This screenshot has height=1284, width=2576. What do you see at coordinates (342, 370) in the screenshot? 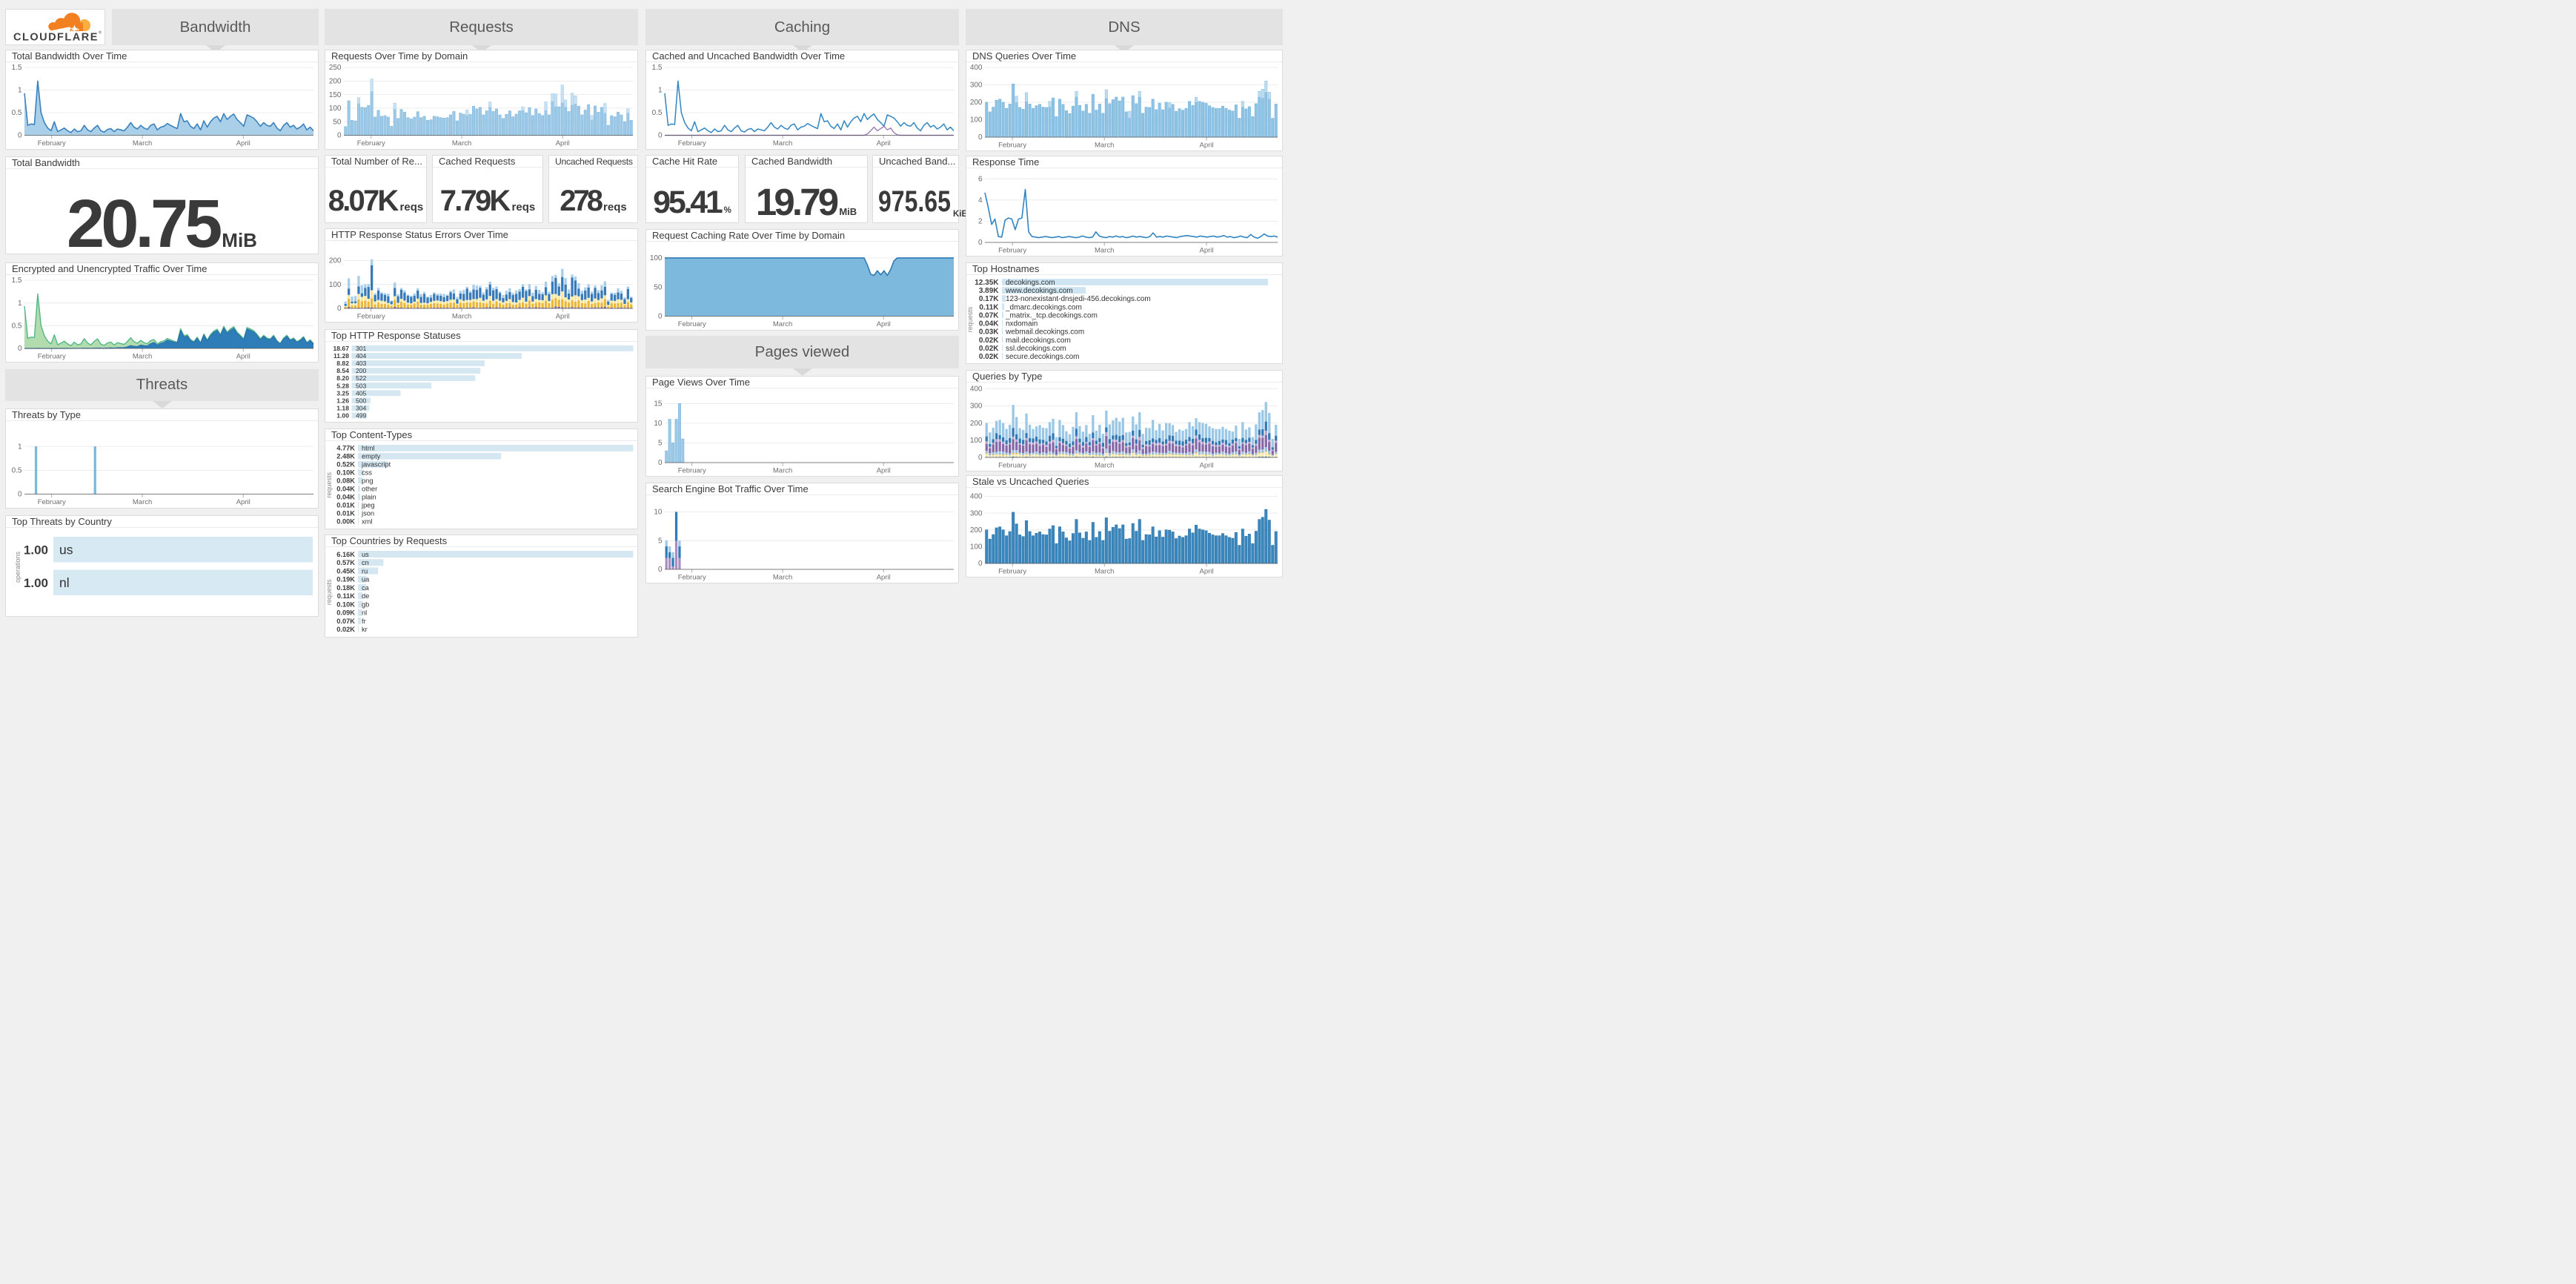
I see `svg-text: 8.54` at bounding box center [342, 370].